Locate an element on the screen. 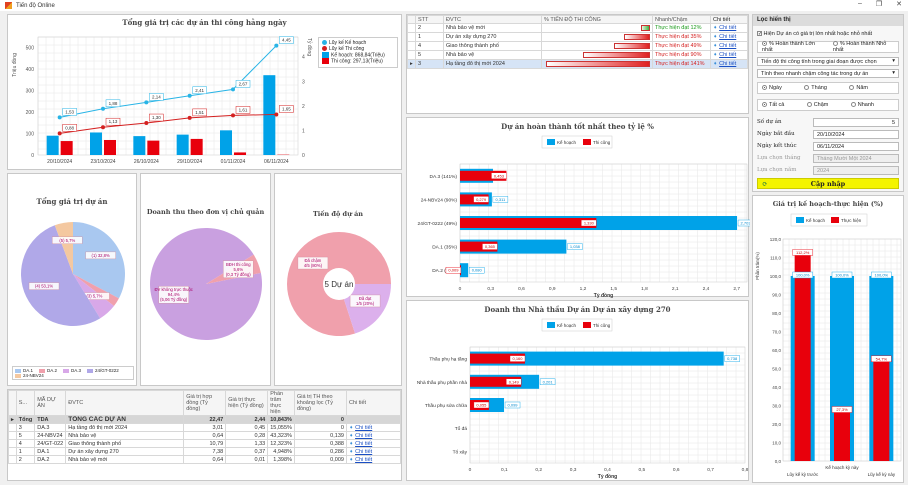 The width and height of the screenshot is (908, 485). y2-tick-label: 2 is located at coordinates (303, 107).